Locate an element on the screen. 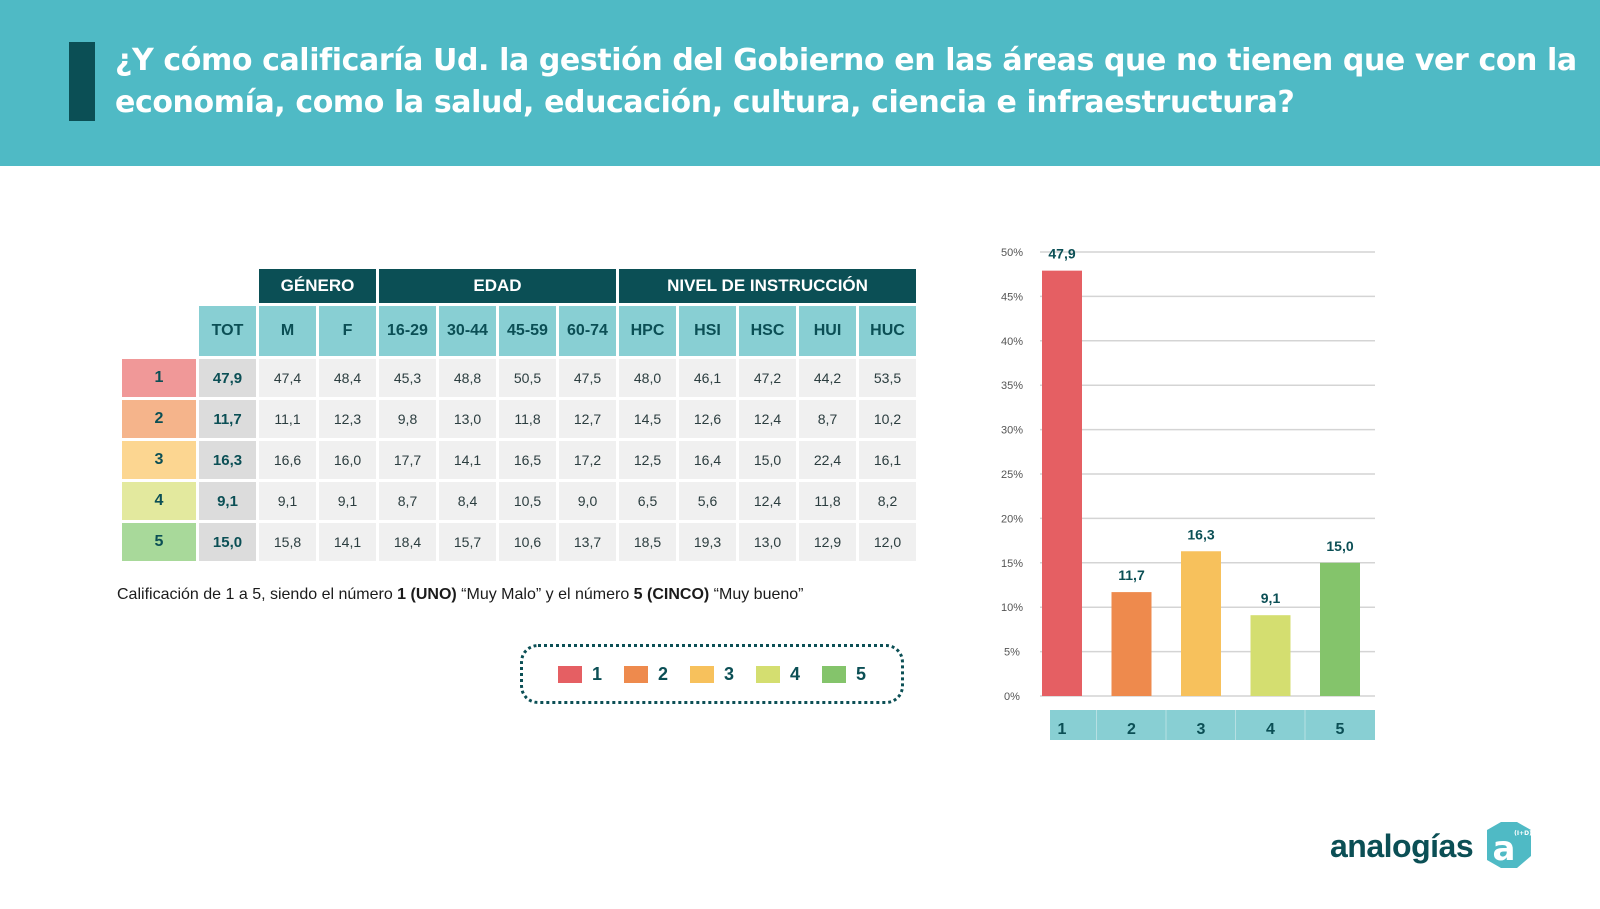 Image resolution: width=1600 pixels, height=909 pixels. logo-mark-letter: a is located at coordinates (1504, 849).